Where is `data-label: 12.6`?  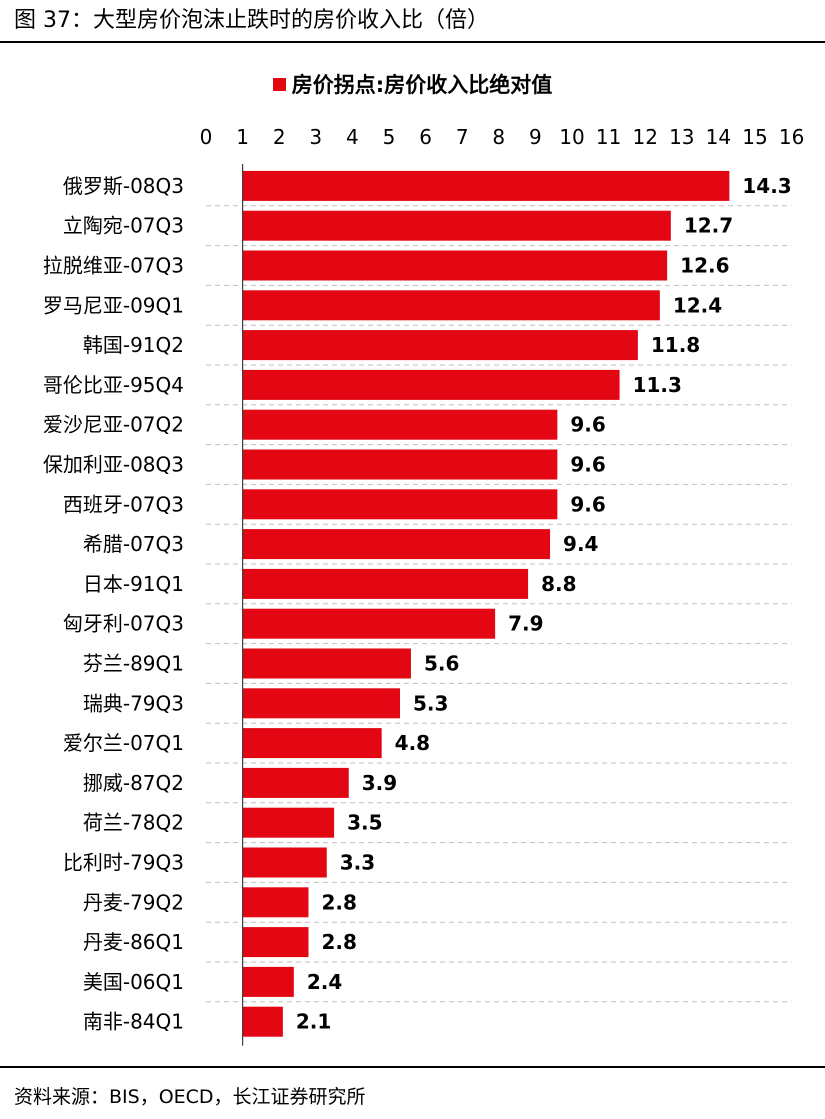
data-label: 12.6 is located at coordinates (704, 266).